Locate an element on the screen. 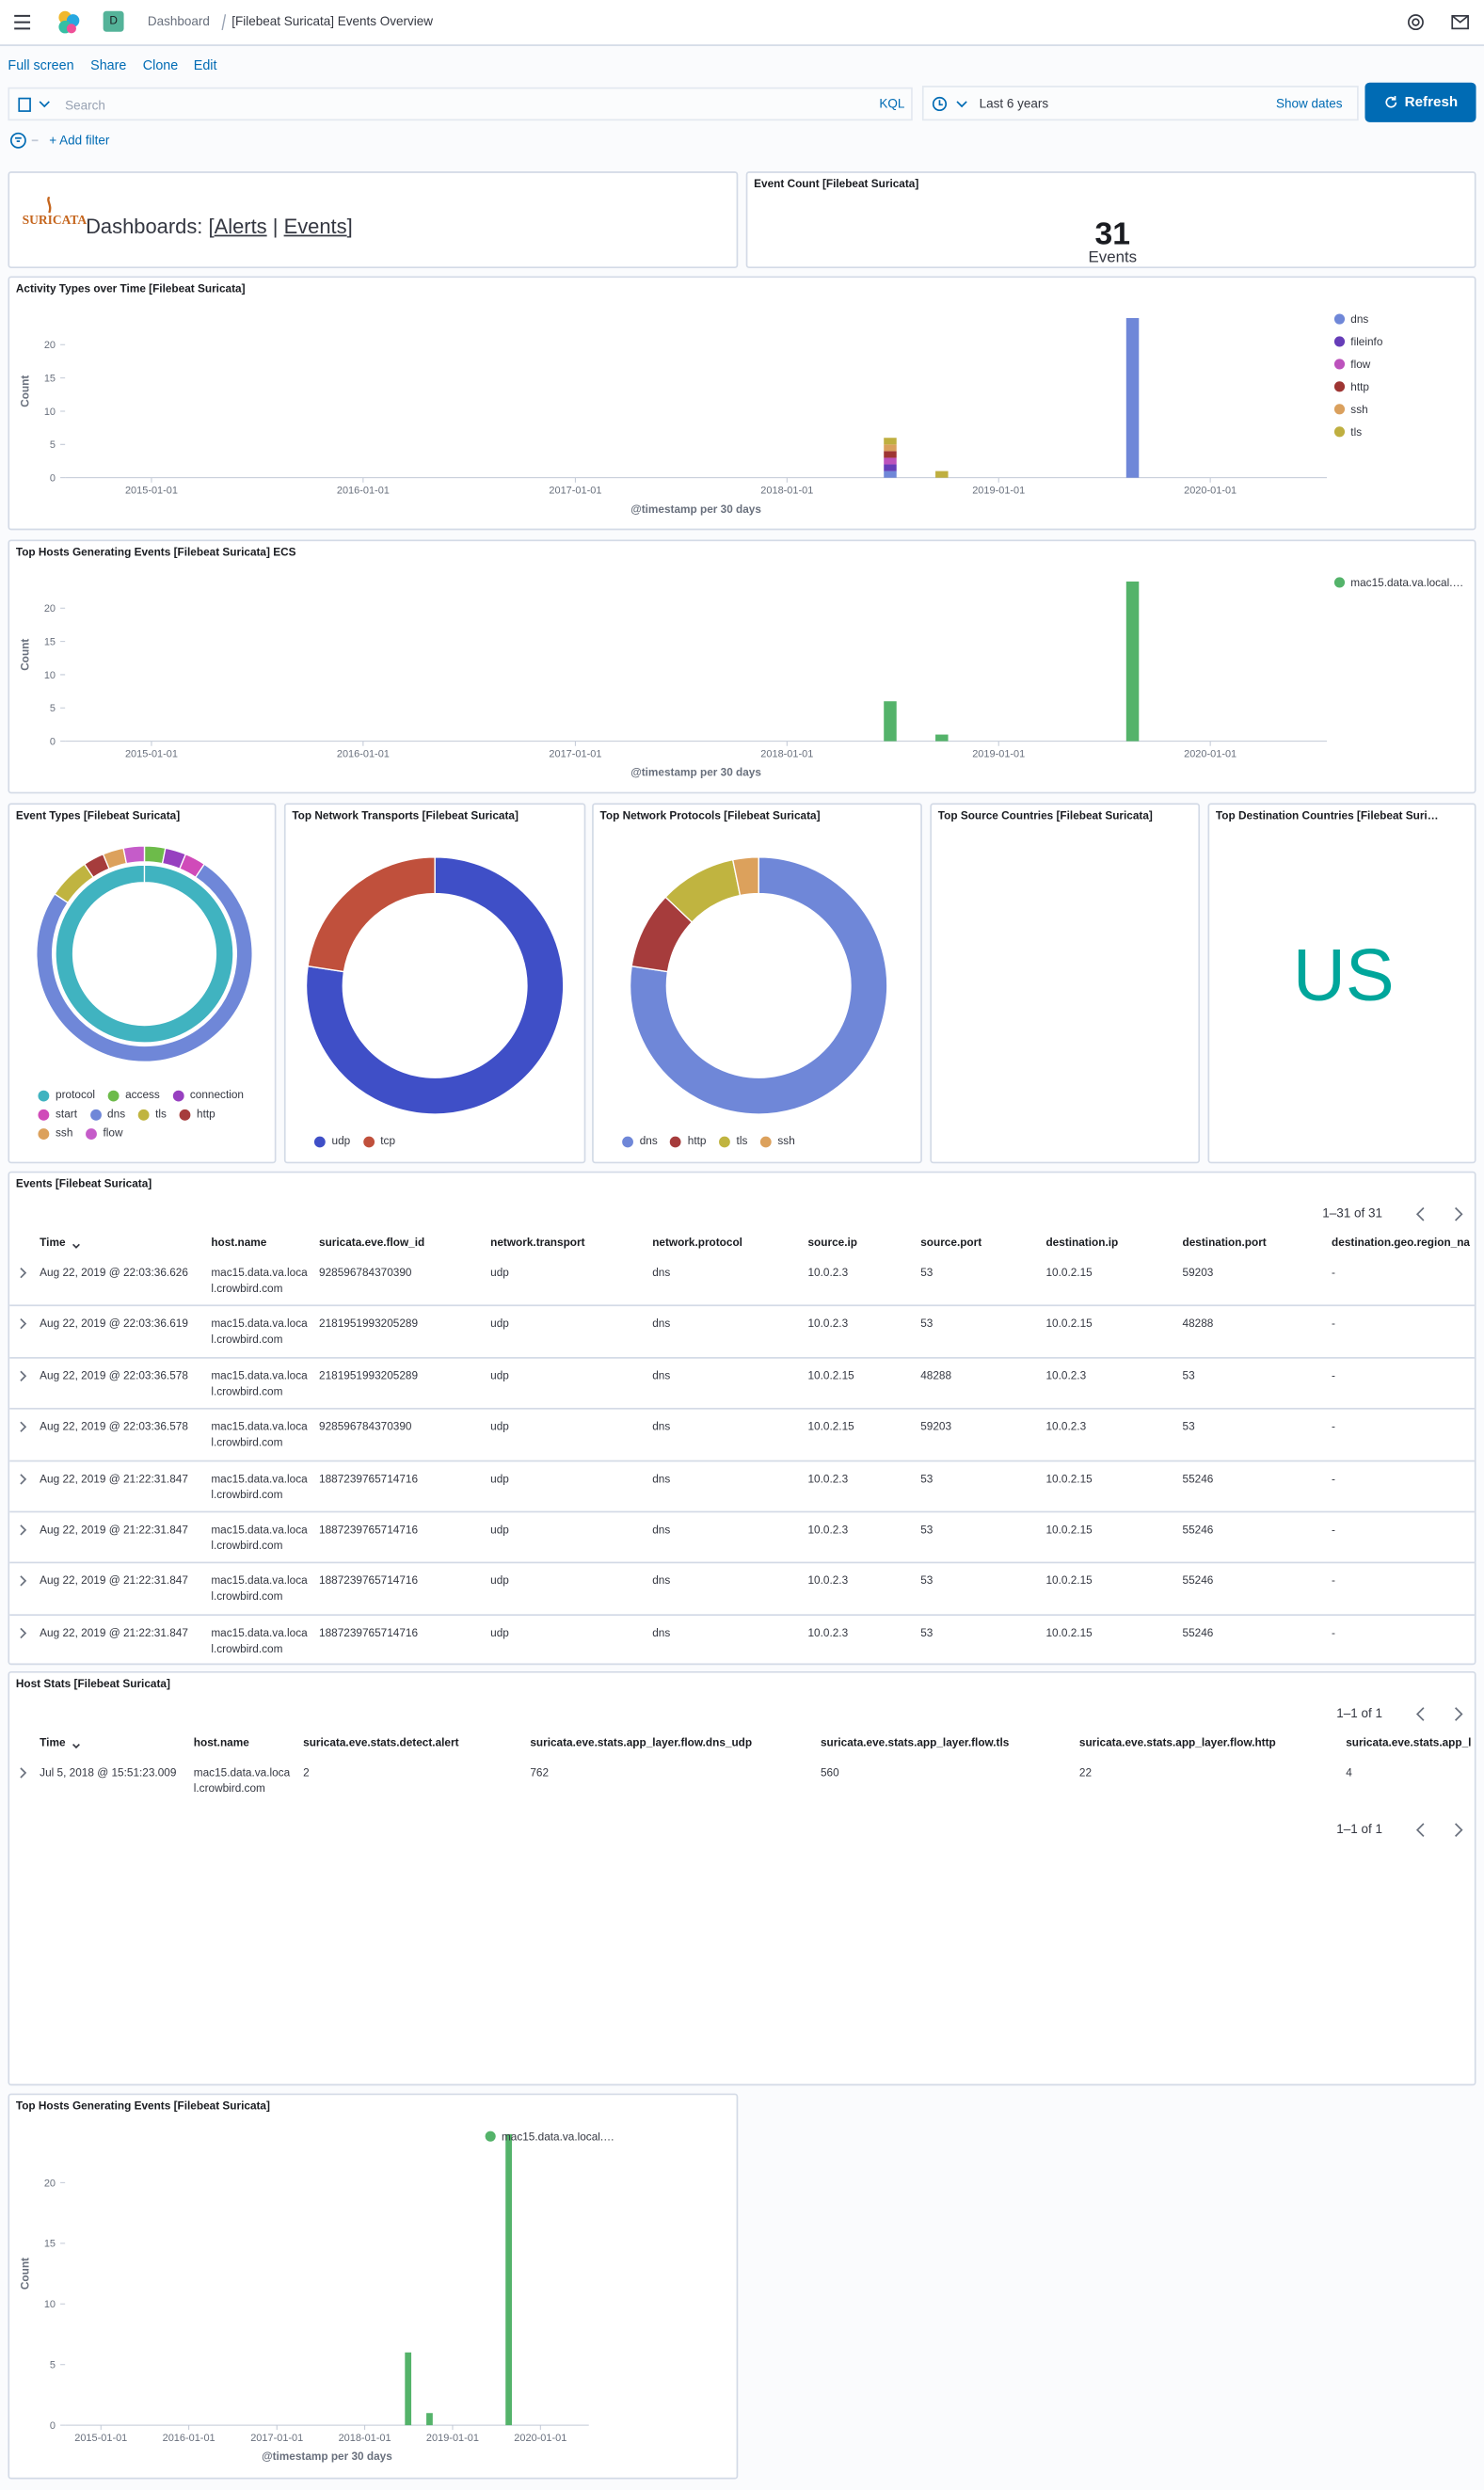 This screenshot has width=1484, height=2490. mail-icon is located at coordinates (1460, 22).